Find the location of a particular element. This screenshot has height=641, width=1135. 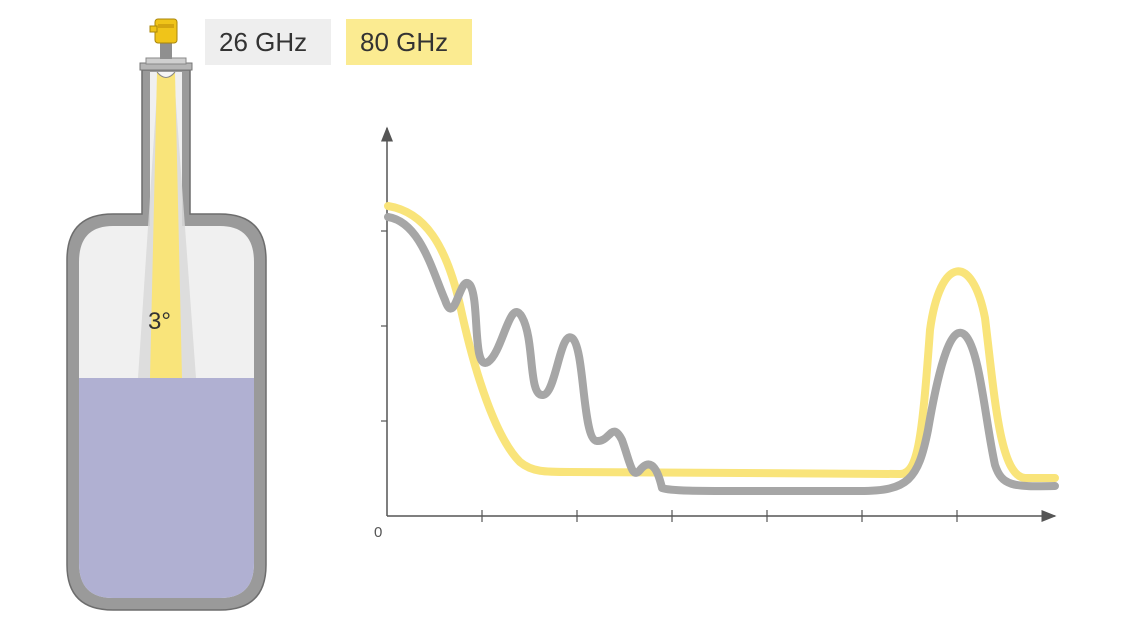

beam-angle-label: 3° is located at coordinates (159, 321).